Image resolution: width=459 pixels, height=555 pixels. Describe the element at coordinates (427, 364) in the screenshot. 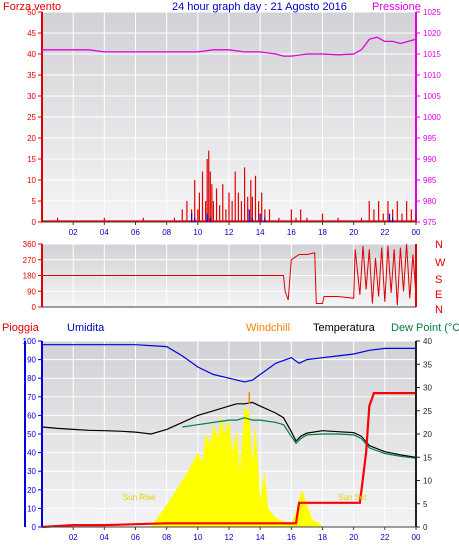

I see `temperature-tick-label: 35` at that location.